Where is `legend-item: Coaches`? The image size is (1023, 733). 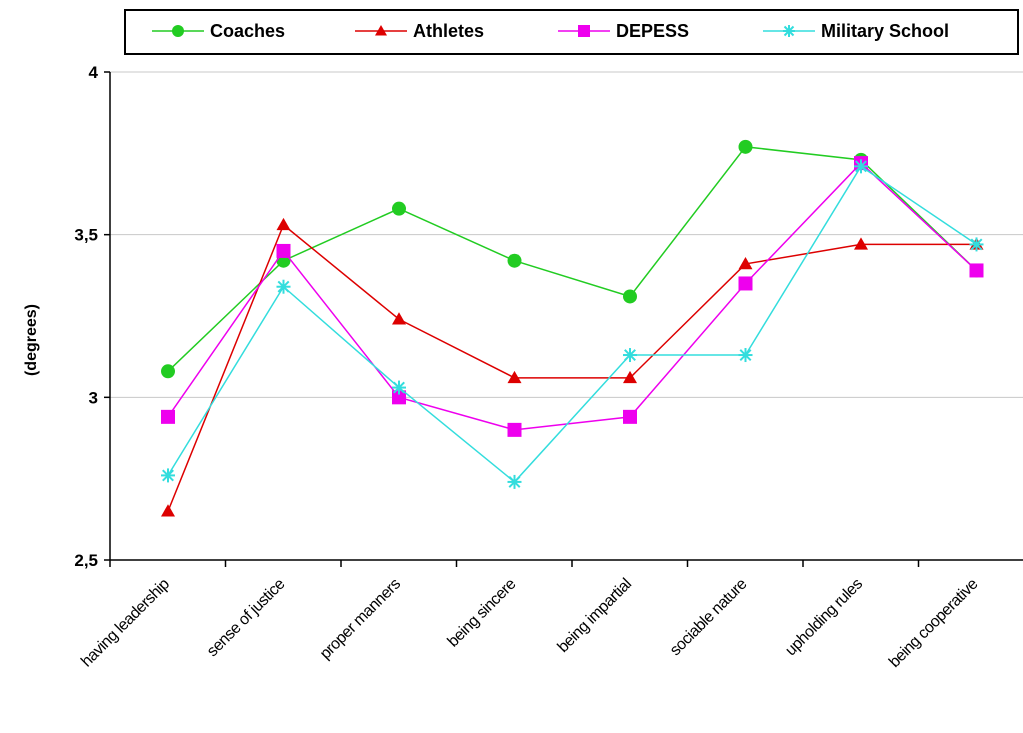
legend-item: Coaches is located at coordinates (218, 31).